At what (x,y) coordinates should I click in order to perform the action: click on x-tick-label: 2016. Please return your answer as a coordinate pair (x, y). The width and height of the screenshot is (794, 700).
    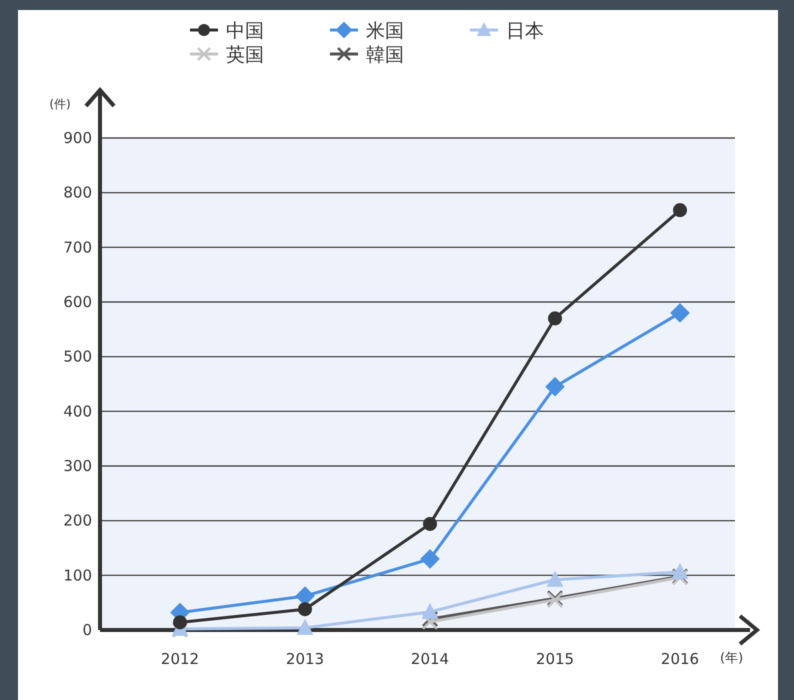
    Looking at the image, I should click on (680, 659).